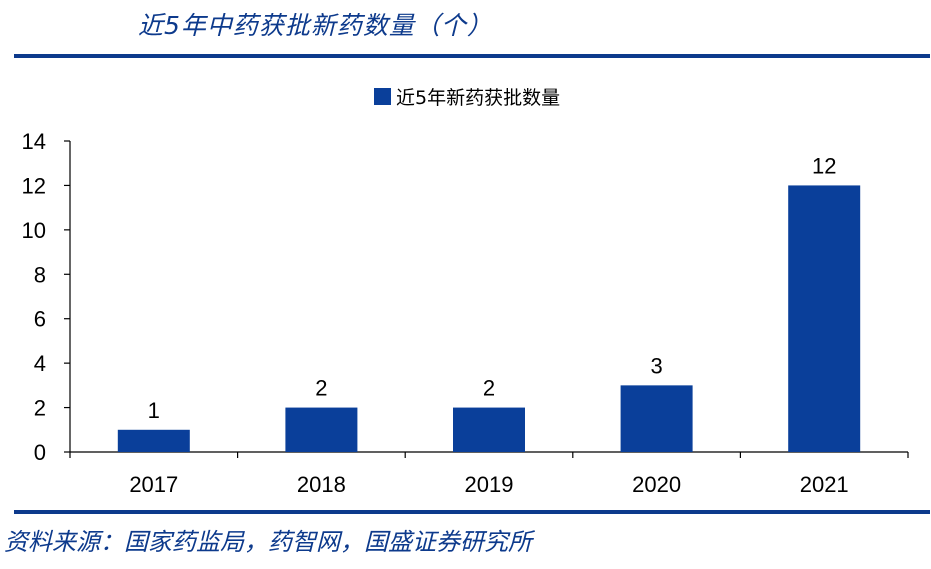 This screenshot has height=569, width=931. Describe the element at coordinates (489, 388) in the screenshot. I see `data-label-2019: 2` at that location.